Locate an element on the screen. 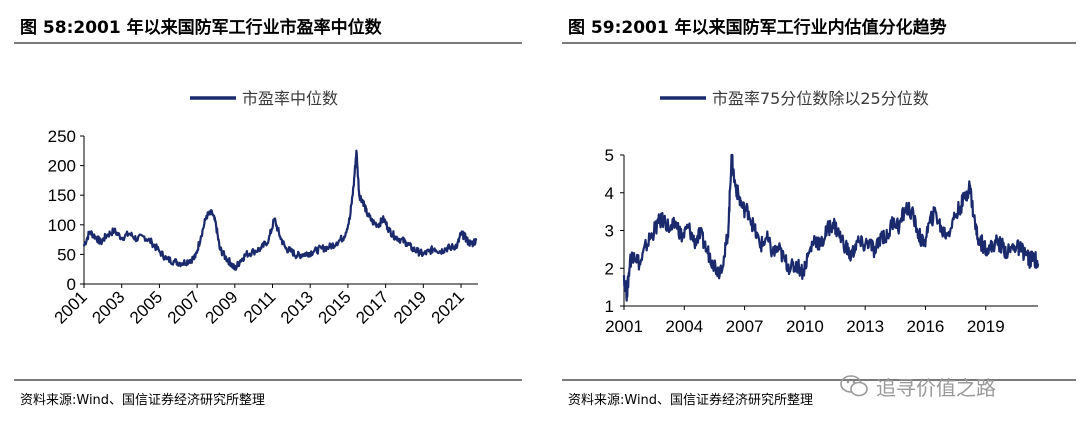 The image size is (1080, 431). x-tick-label: 2004 is located at coordinates (684, 326).